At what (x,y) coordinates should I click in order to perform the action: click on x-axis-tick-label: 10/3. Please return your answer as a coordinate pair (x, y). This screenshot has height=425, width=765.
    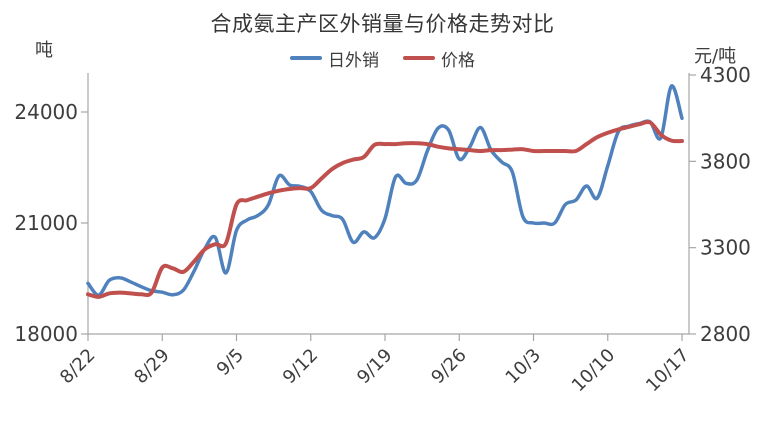
    Looking at the image, I should click on (523, 366).